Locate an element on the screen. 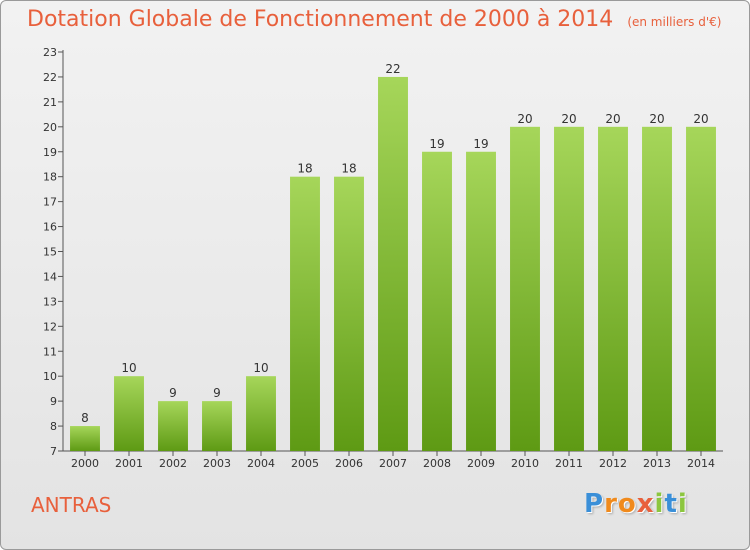  y-tick-label: 20 is located at coordinates (50, 127).